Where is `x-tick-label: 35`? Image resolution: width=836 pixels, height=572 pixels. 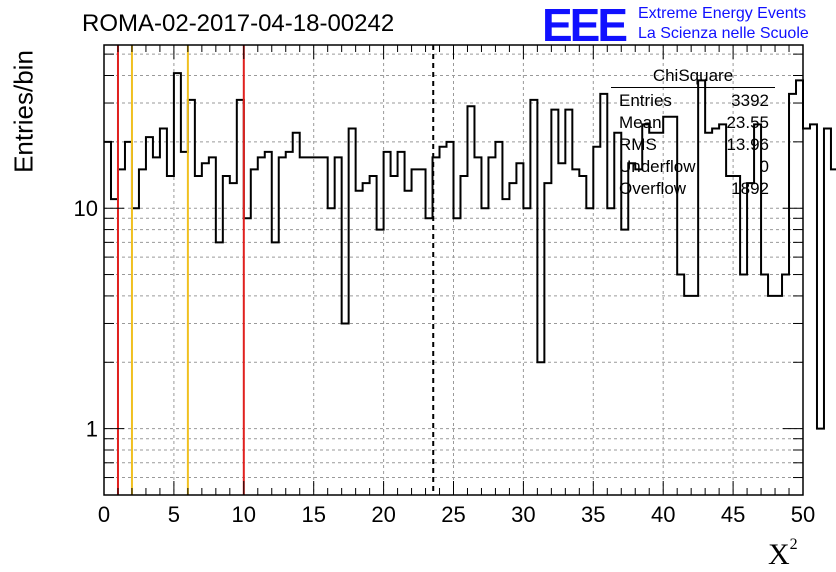 x-tick-label: 35 is located at coordinates (593, 514).